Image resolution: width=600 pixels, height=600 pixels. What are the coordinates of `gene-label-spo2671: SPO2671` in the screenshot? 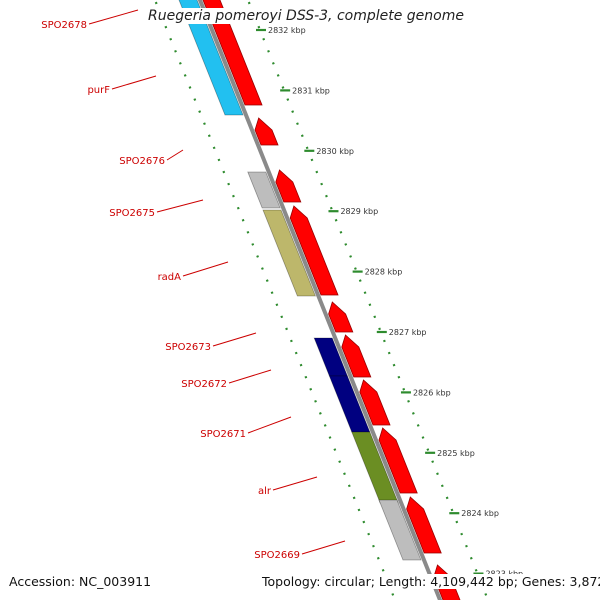 It's located at (223, 434).